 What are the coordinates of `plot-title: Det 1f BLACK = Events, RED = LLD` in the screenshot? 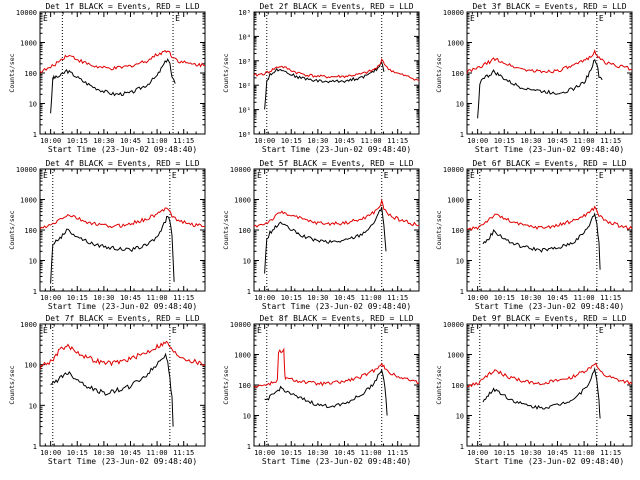 It's located at (122, 6).